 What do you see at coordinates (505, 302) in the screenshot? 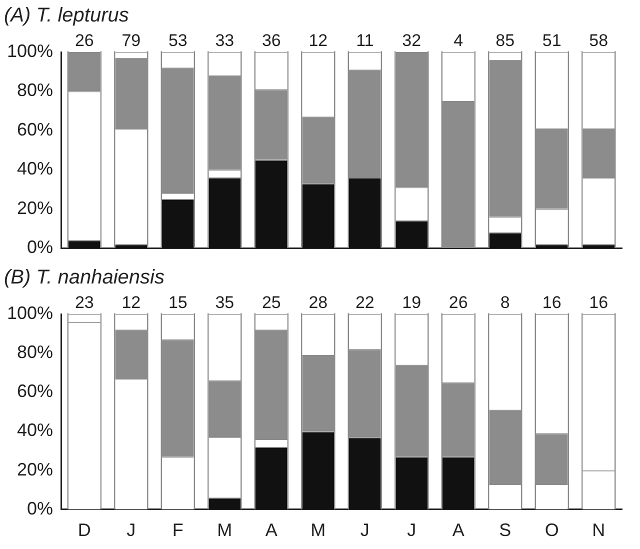
I see `text: 8` at bounding box center [505, 302].